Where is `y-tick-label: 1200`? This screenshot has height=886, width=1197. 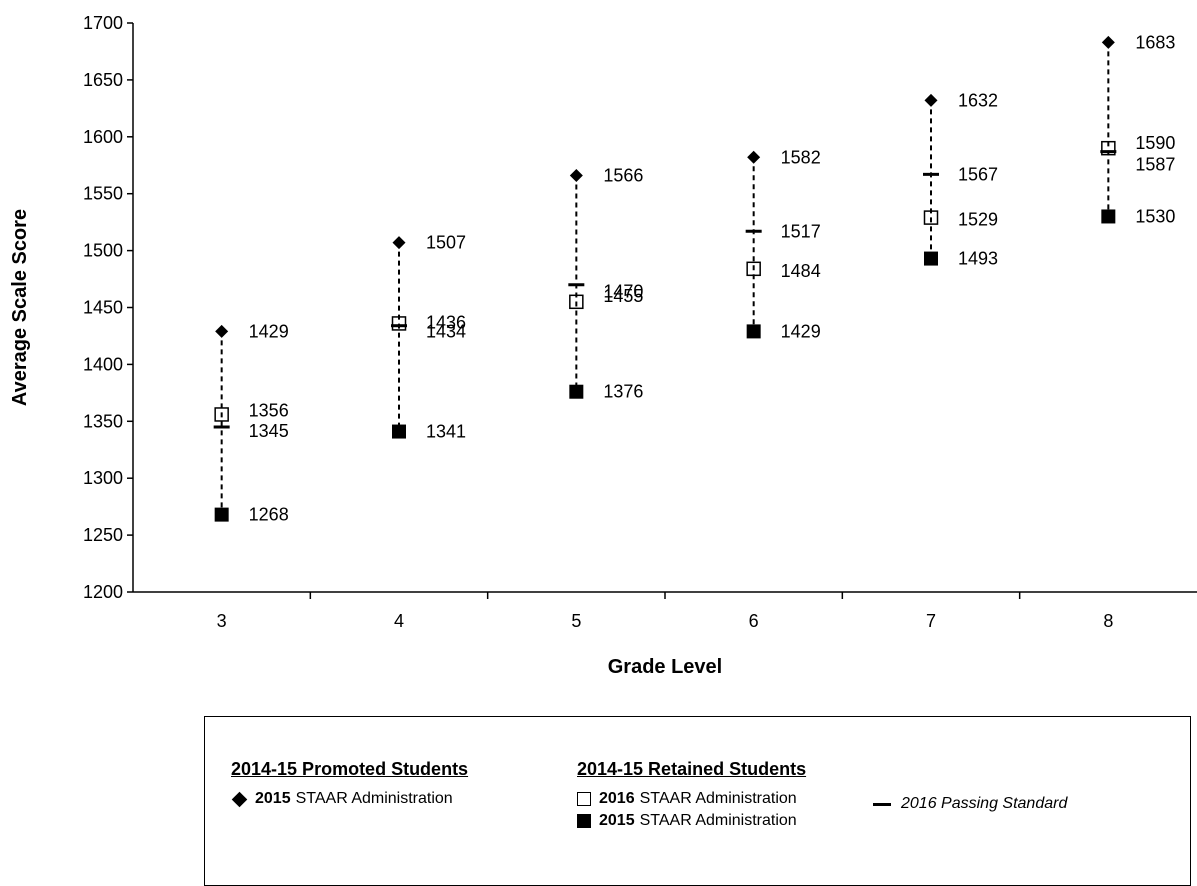 y-tick-label: 1200 is located at coordinates (103, 592).